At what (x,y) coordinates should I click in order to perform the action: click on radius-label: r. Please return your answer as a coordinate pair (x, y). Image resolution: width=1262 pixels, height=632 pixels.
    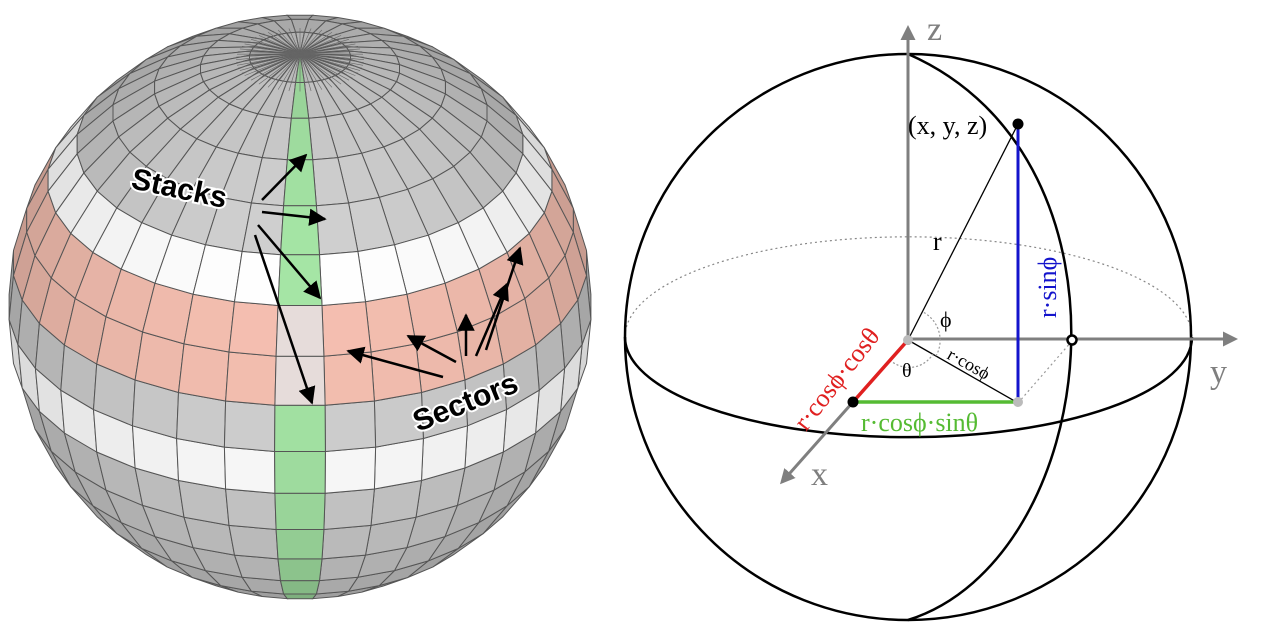
    Looking at the image, I should click on (937, 241).